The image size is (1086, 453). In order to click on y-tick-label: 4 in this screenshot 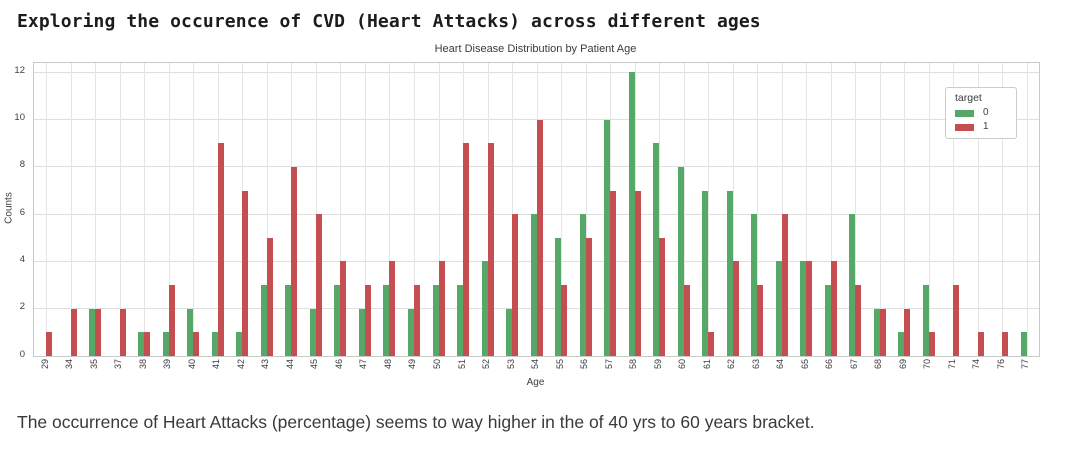, I will do `click(22, 259)`.